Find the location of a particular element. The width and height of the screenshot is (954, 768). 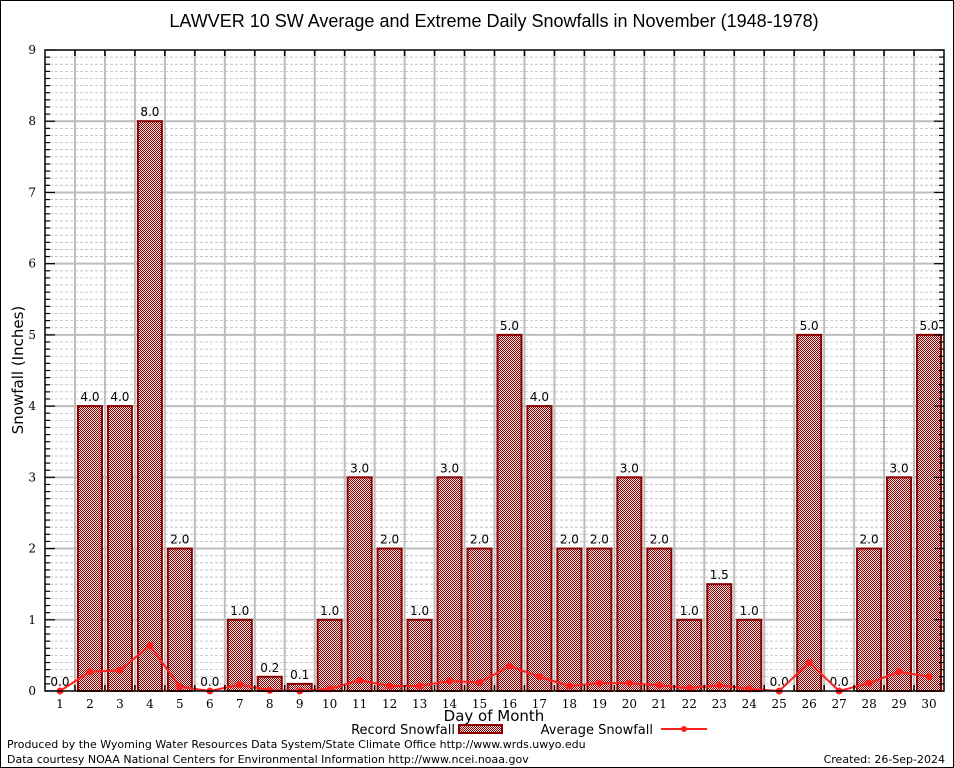

x-tick-label: 7 is located at coordinates (240, 704).